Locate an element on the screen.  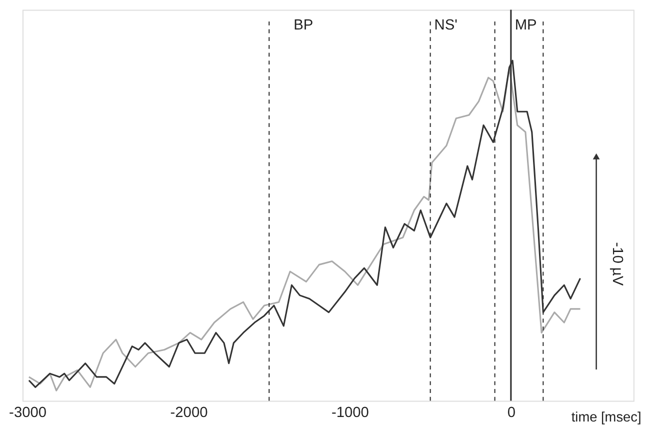
ref-line-label: MP is located at coordinates (525, 25).